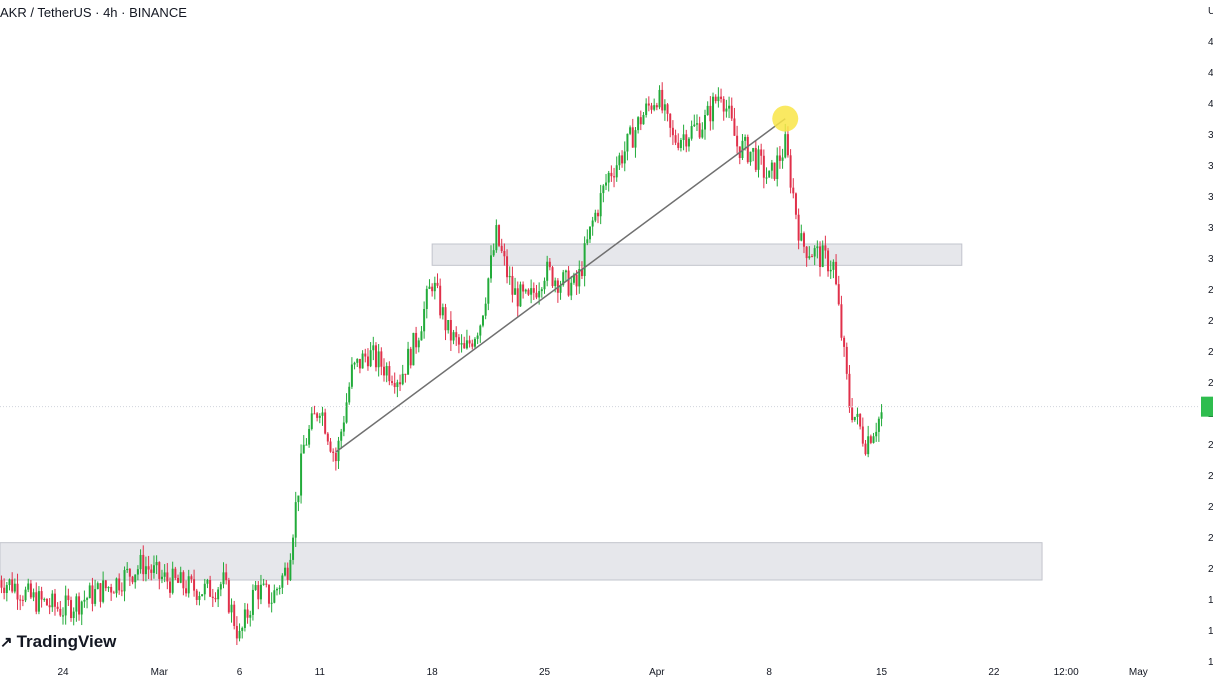 This screenshot has height=685, width=1213. What do you see at coordinates (545, 672) in the screenshot?
I see `x-axis-label: 25` at bounding box center [545, 672].